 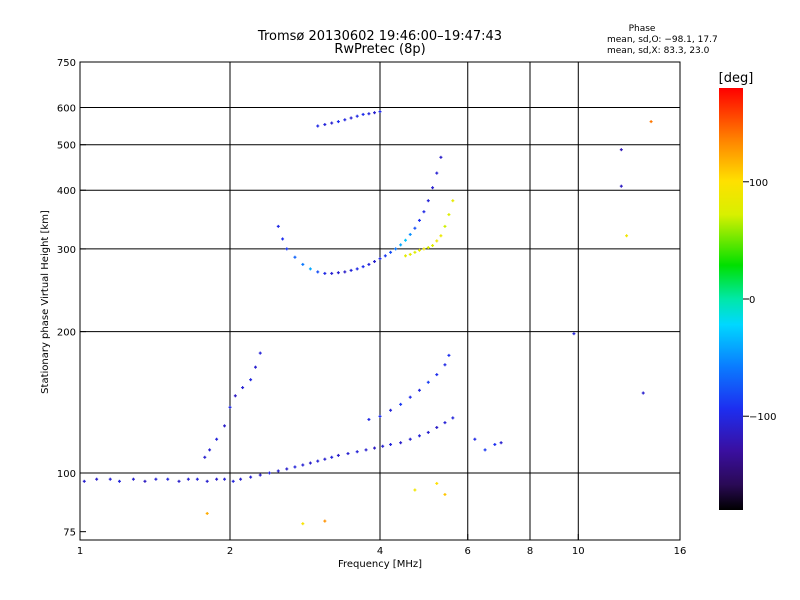 What do you see at coordinates (758, 183) in the screenshot?
I see `colorbar-tick-label: 100` at bounding box center [758, 183].